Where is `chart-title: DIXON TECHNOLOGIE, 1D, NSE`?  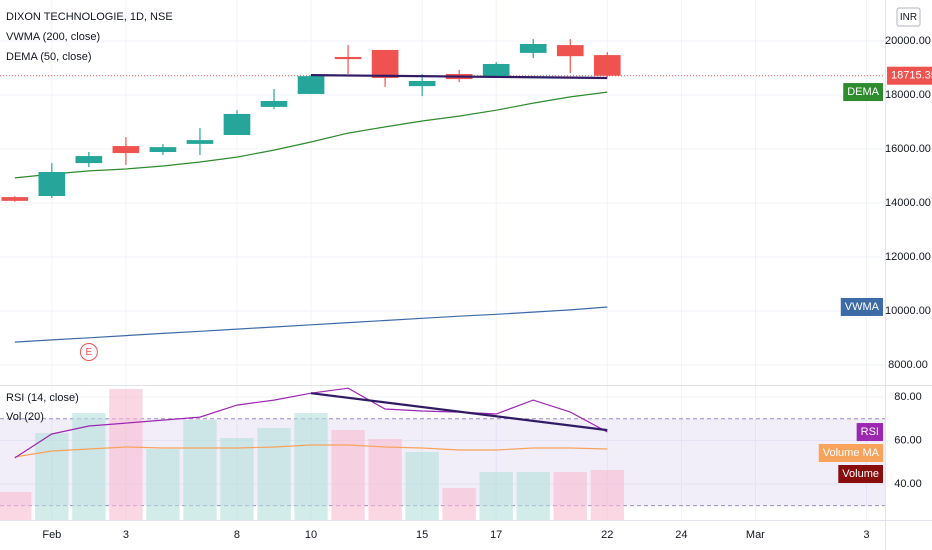
chart-title: DIXON TECHNOLOGIE, 1D, NSE is located at coordinates (89, 17).